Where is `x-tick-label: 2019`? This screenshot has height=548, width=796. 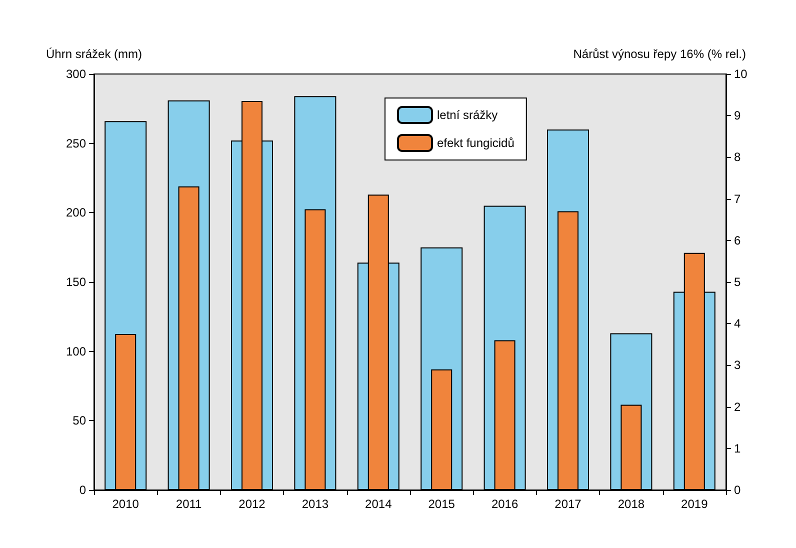
x-tick-label: 2019 is located at coordinates (694, 504).